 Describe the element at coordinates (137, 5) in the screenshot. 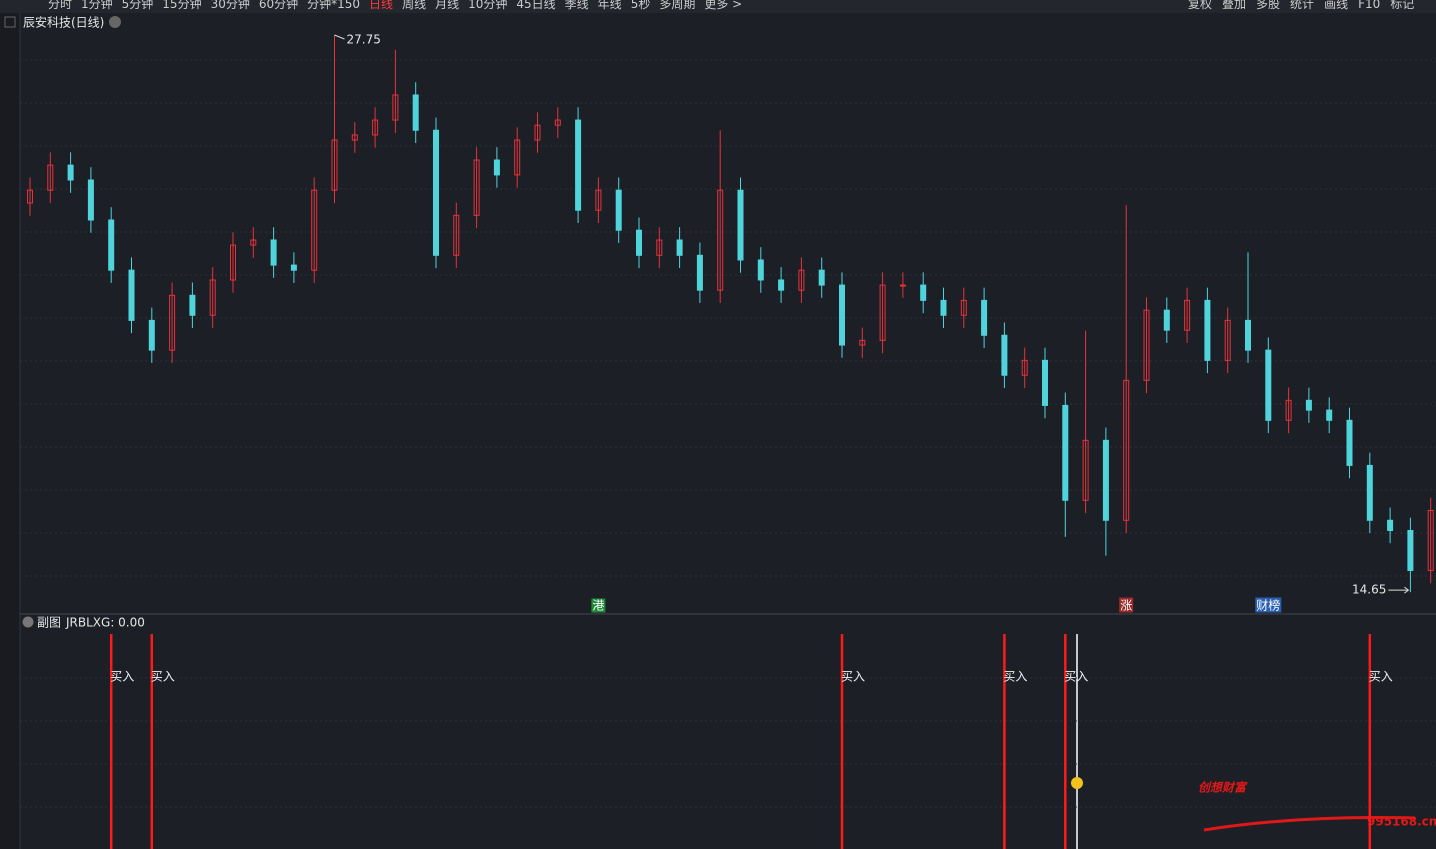

I see `toolbar-item: 5分钟` at that location.